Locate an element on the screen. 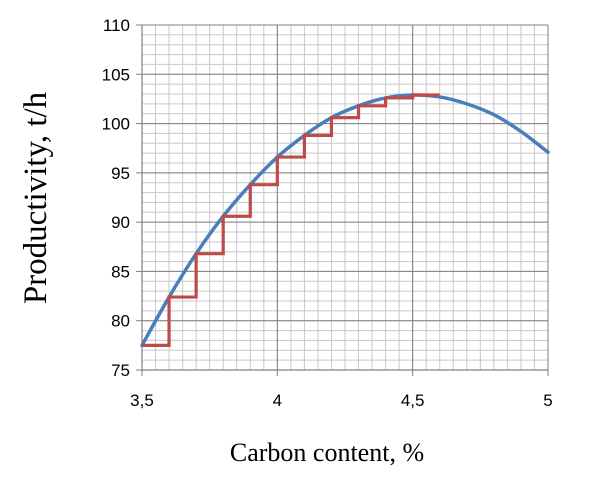 This screenshot has height=498, width=596. x-axis-ticks: 3,5 4 4,5 5 is located at coordinates (341, 390).